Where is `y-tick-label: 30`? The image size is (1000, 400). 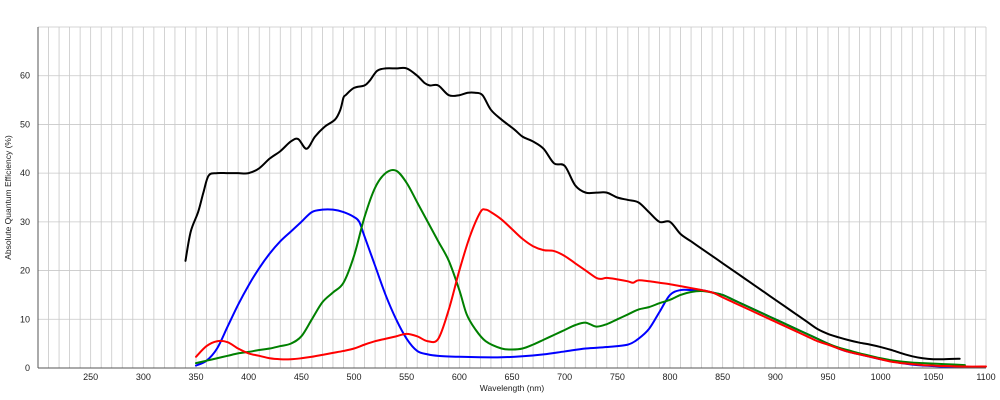
y-tick-label: 30 is located at coordinates (25, 222).